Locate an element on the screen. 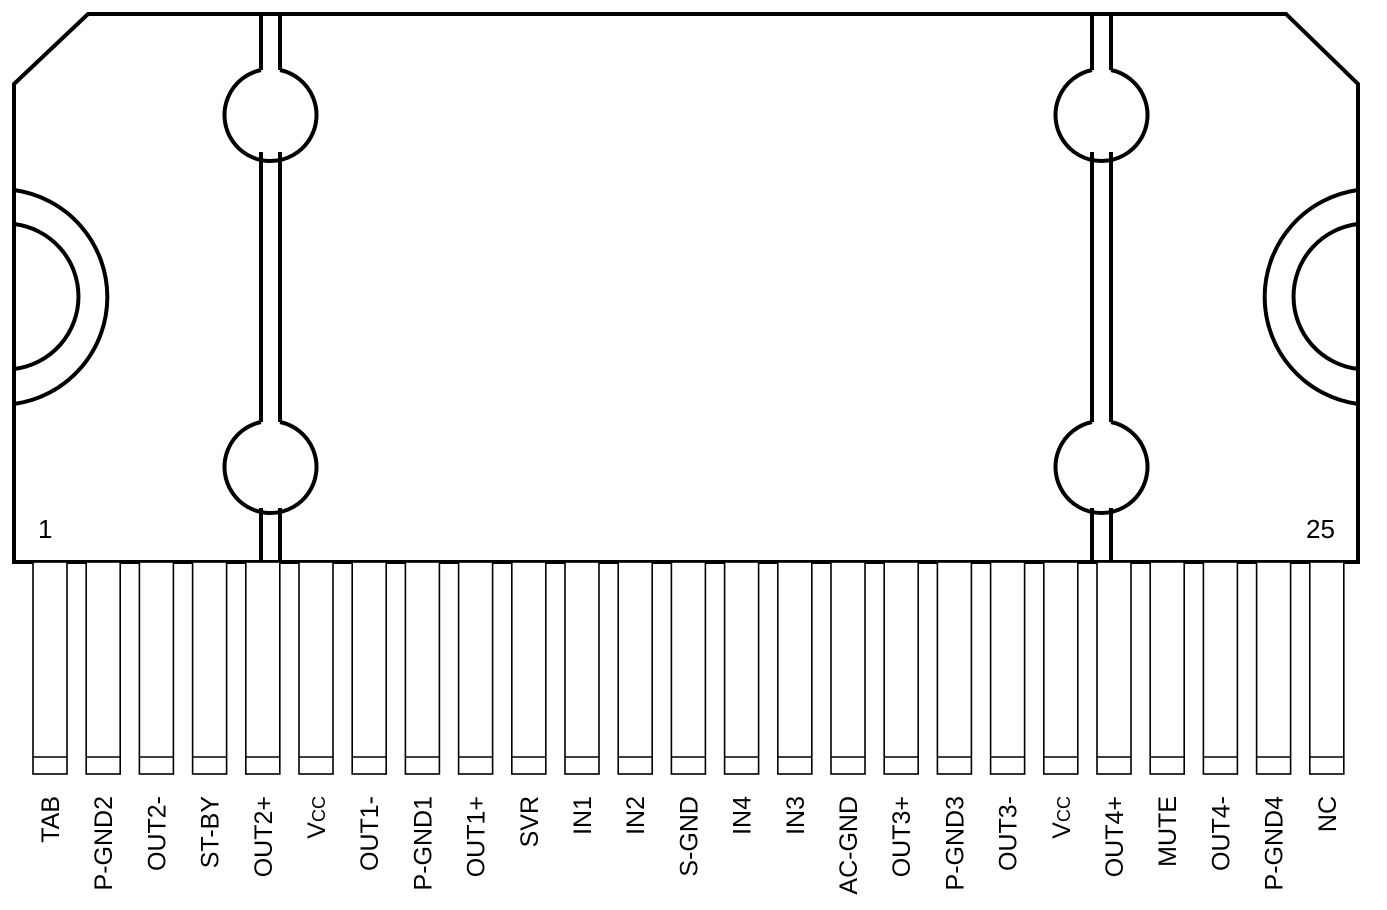 Image resolution: width=1387 pixels, height=910 pixels. pin-5: OUT2+ is located at coordinates (263, 719).